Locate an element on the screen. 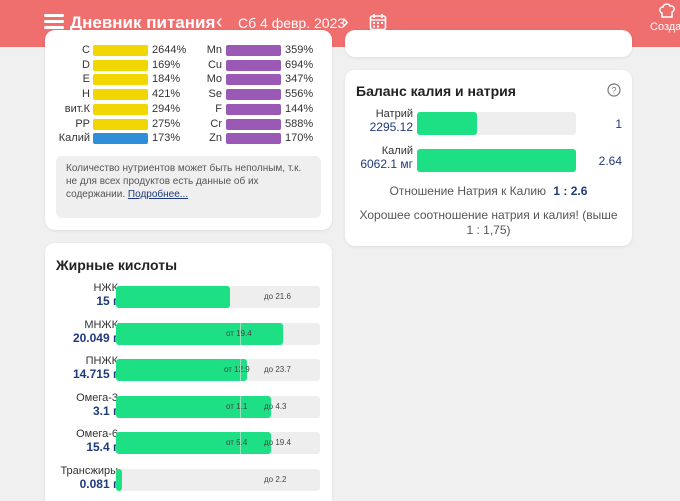  fatty-acid-max: до 23.7 is located at coordinates (277, 369).